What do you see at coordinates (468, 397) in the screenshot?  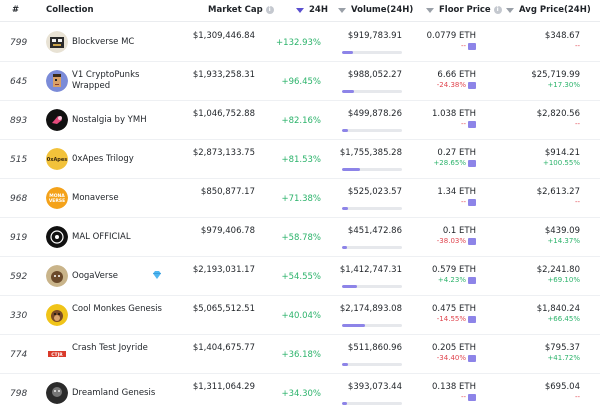 I see `floor-change: --` at bounding box center [468, 397].